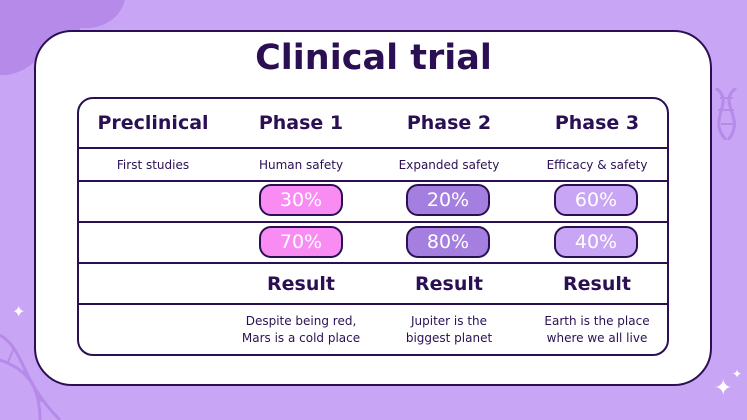 This screenshot has width=747, height=420. What do you see at coordinates (449, 123) in the screenshot?
I see `header-phase-2: Phase 2` at bounding box center [449, 123].